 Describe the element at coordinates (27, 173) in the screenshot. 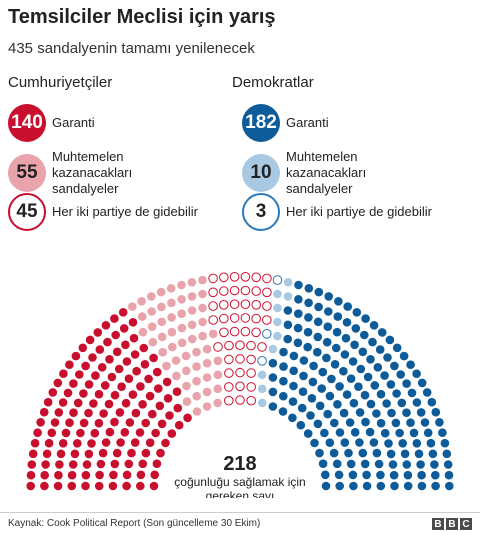

I see `badge-rep-likely: 55` at that location.